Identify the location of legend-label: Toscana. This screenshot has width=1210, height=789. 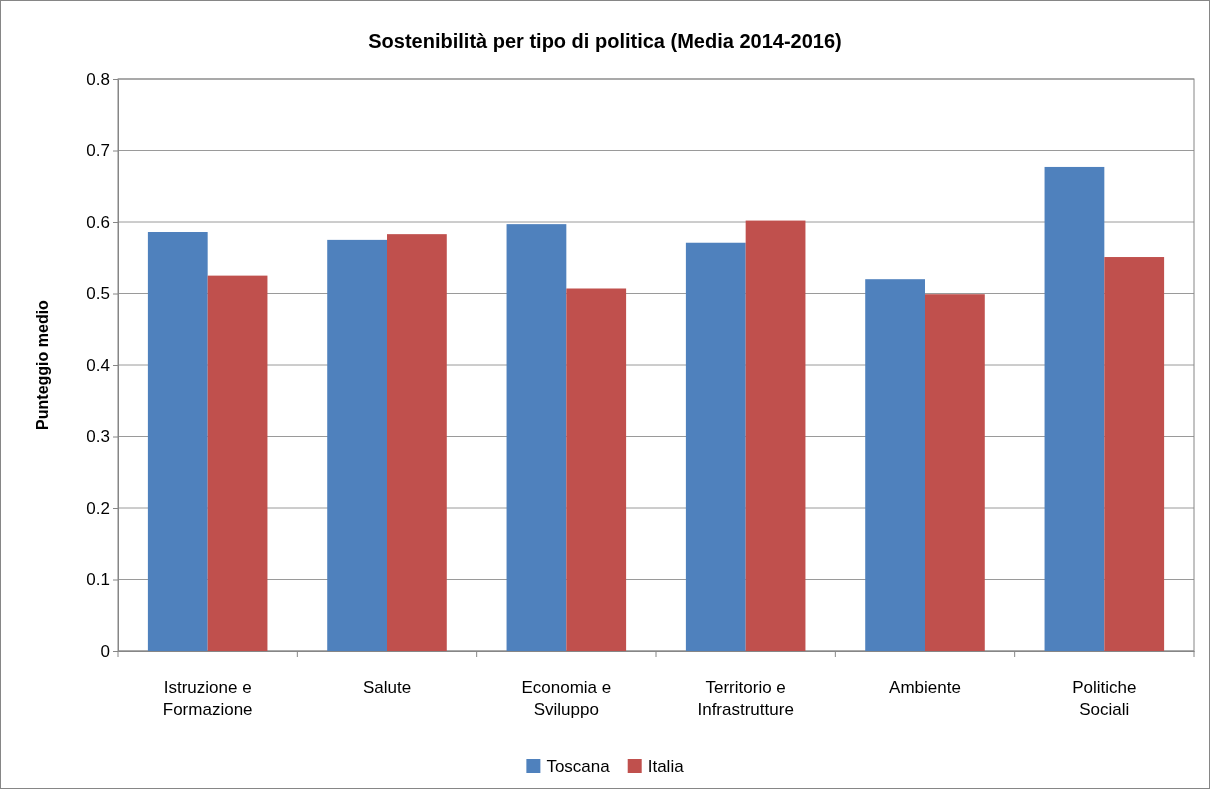
(578, 766).